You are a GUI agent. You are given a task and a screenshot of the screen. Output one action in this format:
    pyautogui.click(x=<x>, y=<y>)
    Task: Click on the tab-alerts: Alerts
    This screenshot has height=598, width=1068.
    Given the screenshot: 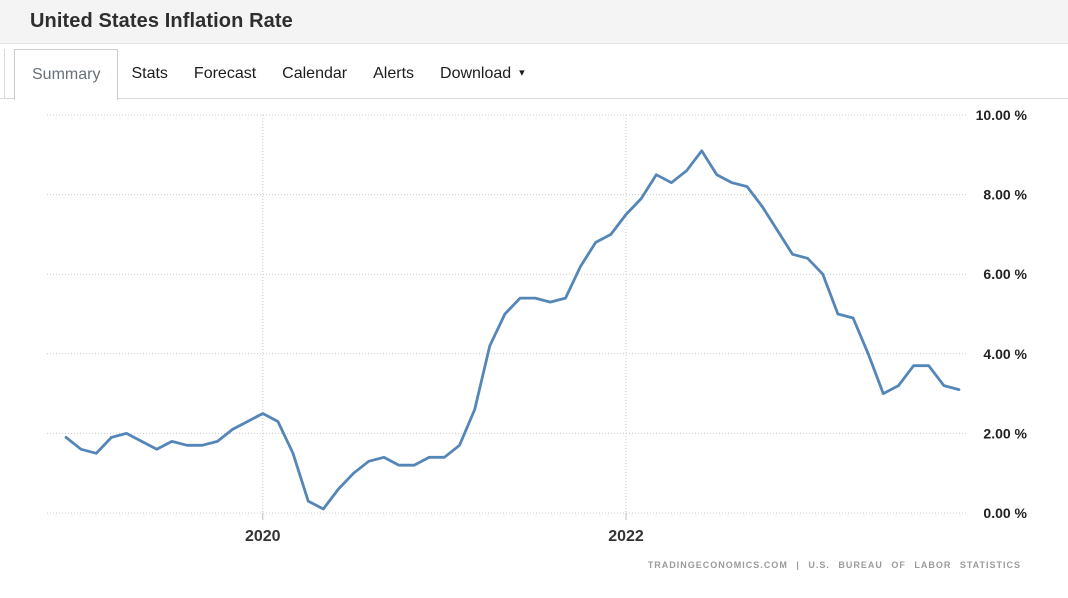 What is the action you would take?
    pyautogui.click(x=393, y=73)
    